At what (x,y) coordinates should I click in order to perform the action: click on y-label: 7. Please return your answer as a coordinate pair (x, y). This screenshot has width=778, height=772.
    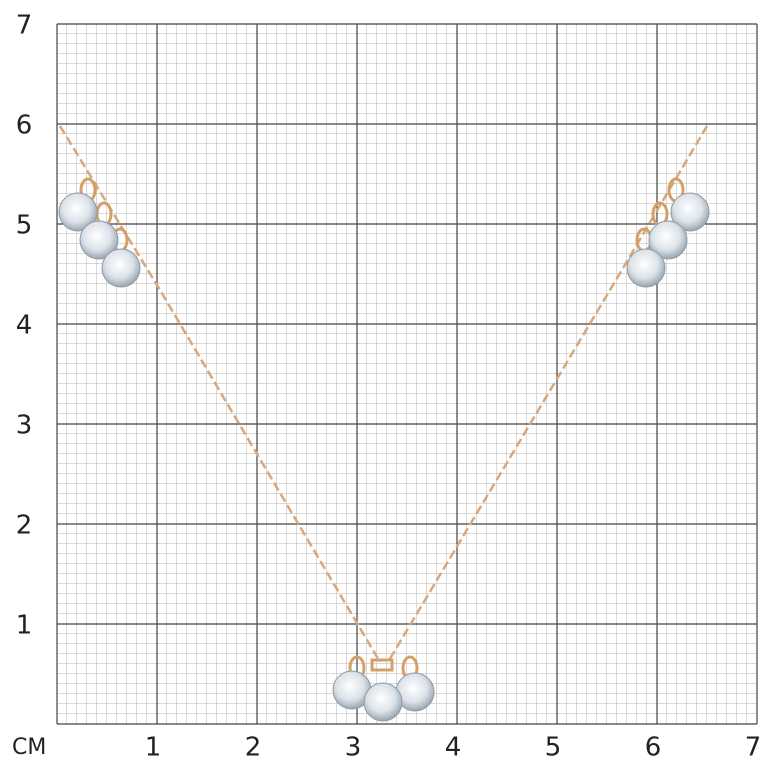
    Looking at the image, I should click on (24, 26).